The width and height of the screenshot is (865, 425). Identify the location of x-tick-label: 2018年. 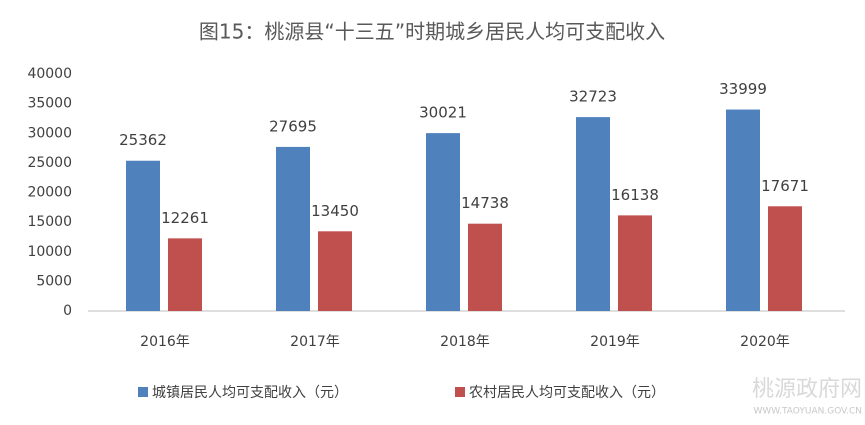
(465, 342).